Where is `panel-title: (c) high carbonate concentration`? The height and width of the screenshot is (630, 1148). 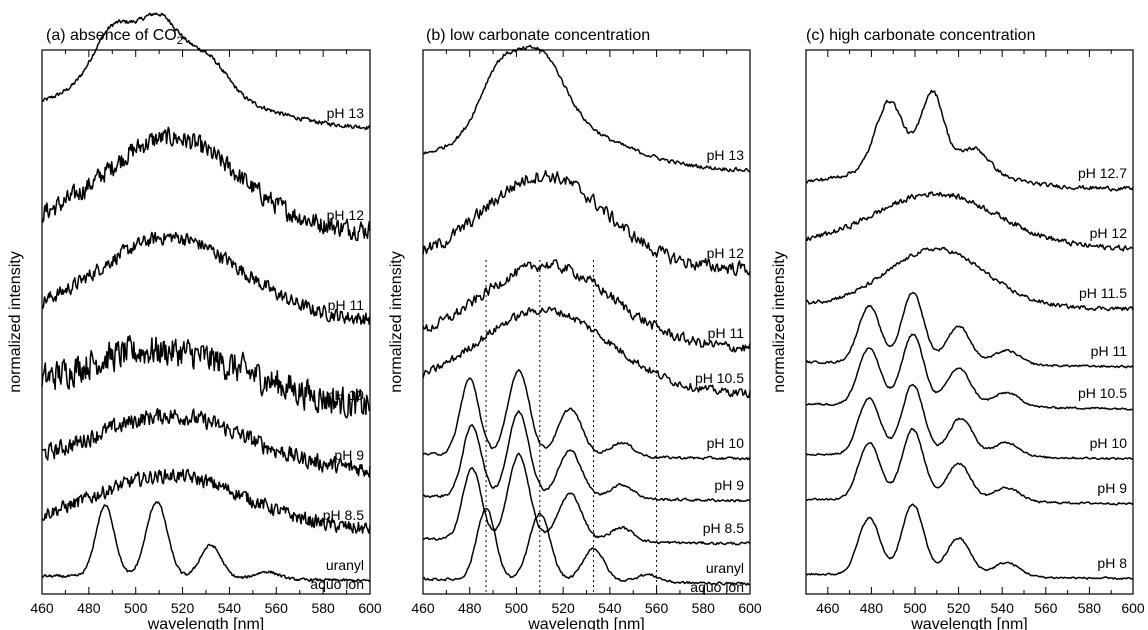
panel-title: (c) high carbonate concentration is located at coordinates (920, 35).